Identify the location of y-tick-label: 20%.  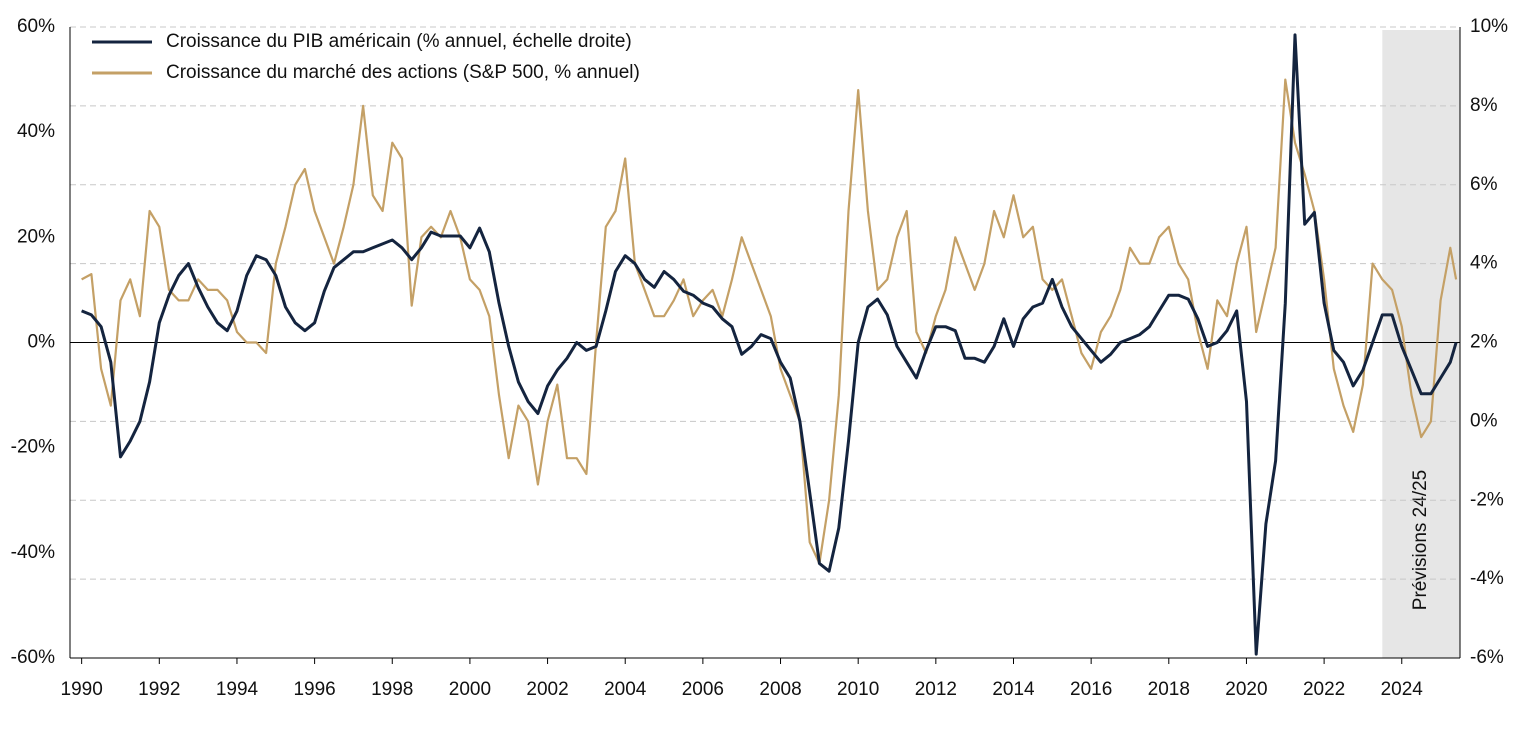
(36, 236).